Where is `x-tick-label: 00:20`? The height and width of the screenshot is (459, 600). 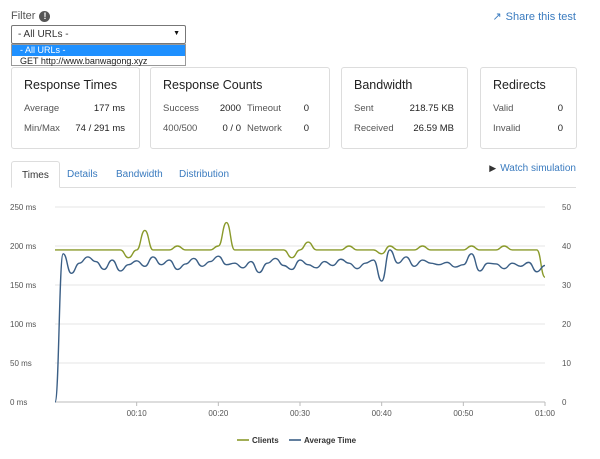 x-tick-label: 00:20 is located at coordinates (218, 413).